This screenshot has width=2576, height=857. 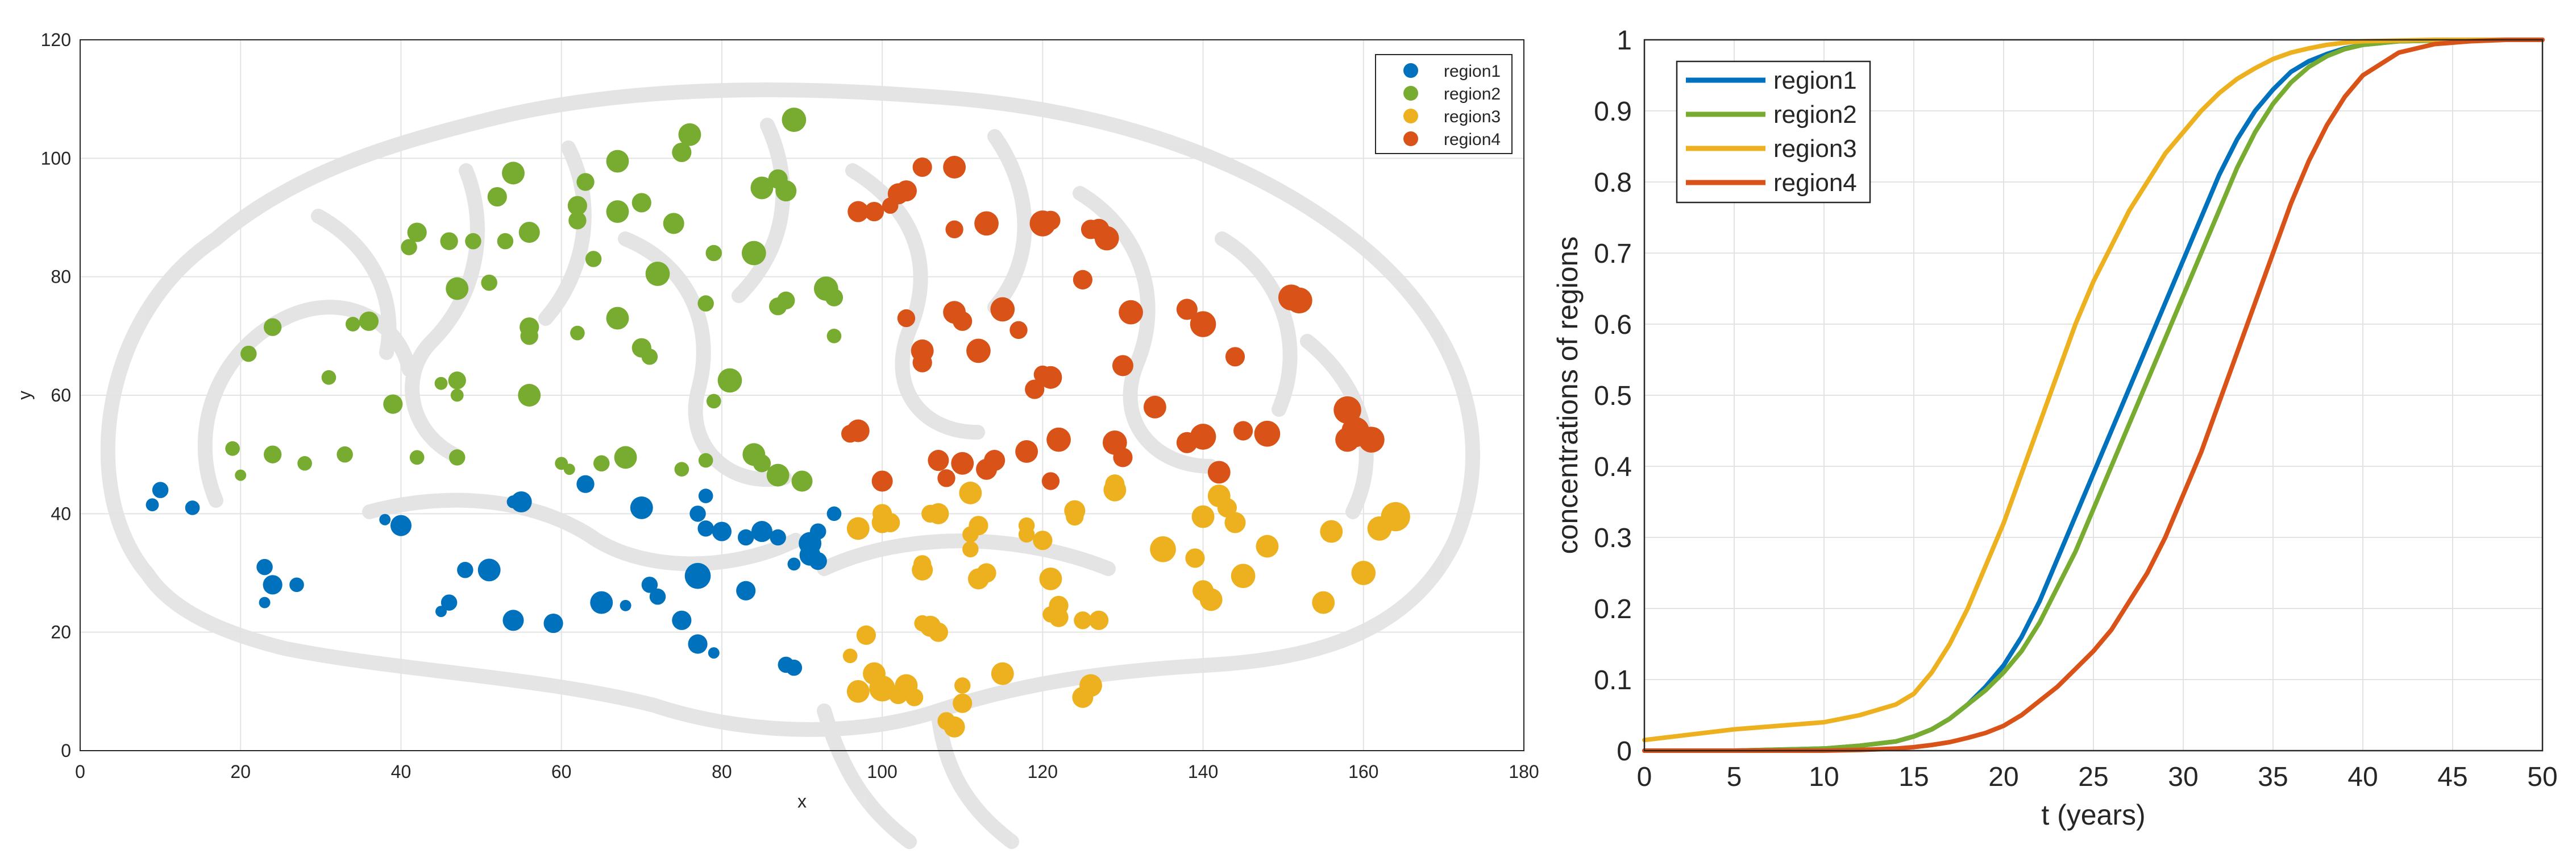 I want to click on line-x-tick: 5, so click(x=1734, y=777).